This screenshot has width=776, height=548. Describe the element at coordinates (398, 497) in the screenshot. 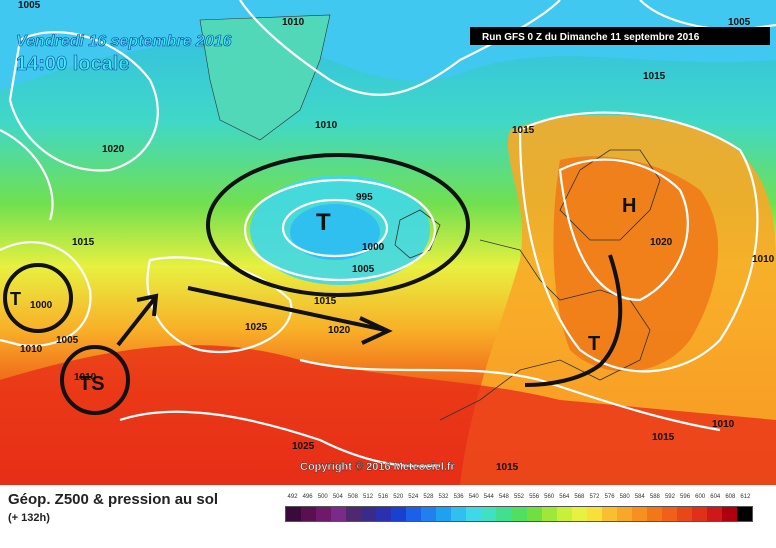

I see `scale-label: 520` at that location.